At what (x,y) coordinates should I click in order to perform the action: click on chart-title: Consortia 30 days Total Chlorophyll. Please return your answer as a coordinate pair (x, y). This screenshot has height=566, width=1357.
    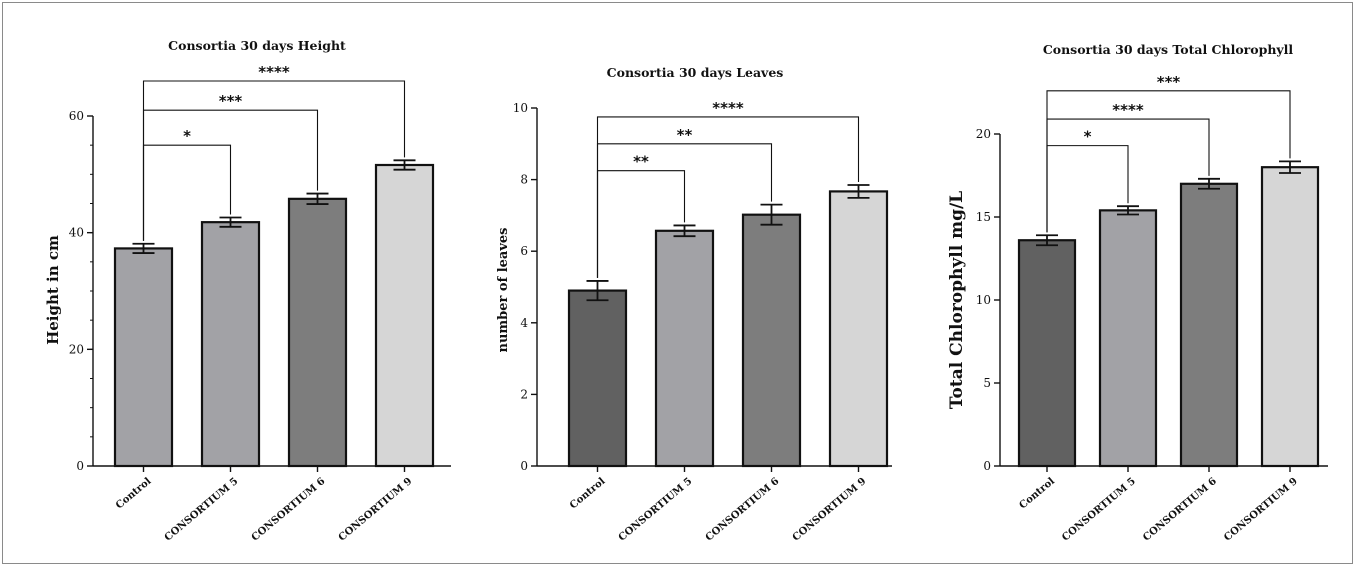
    Looking at the image, I should click on (1168, 49).